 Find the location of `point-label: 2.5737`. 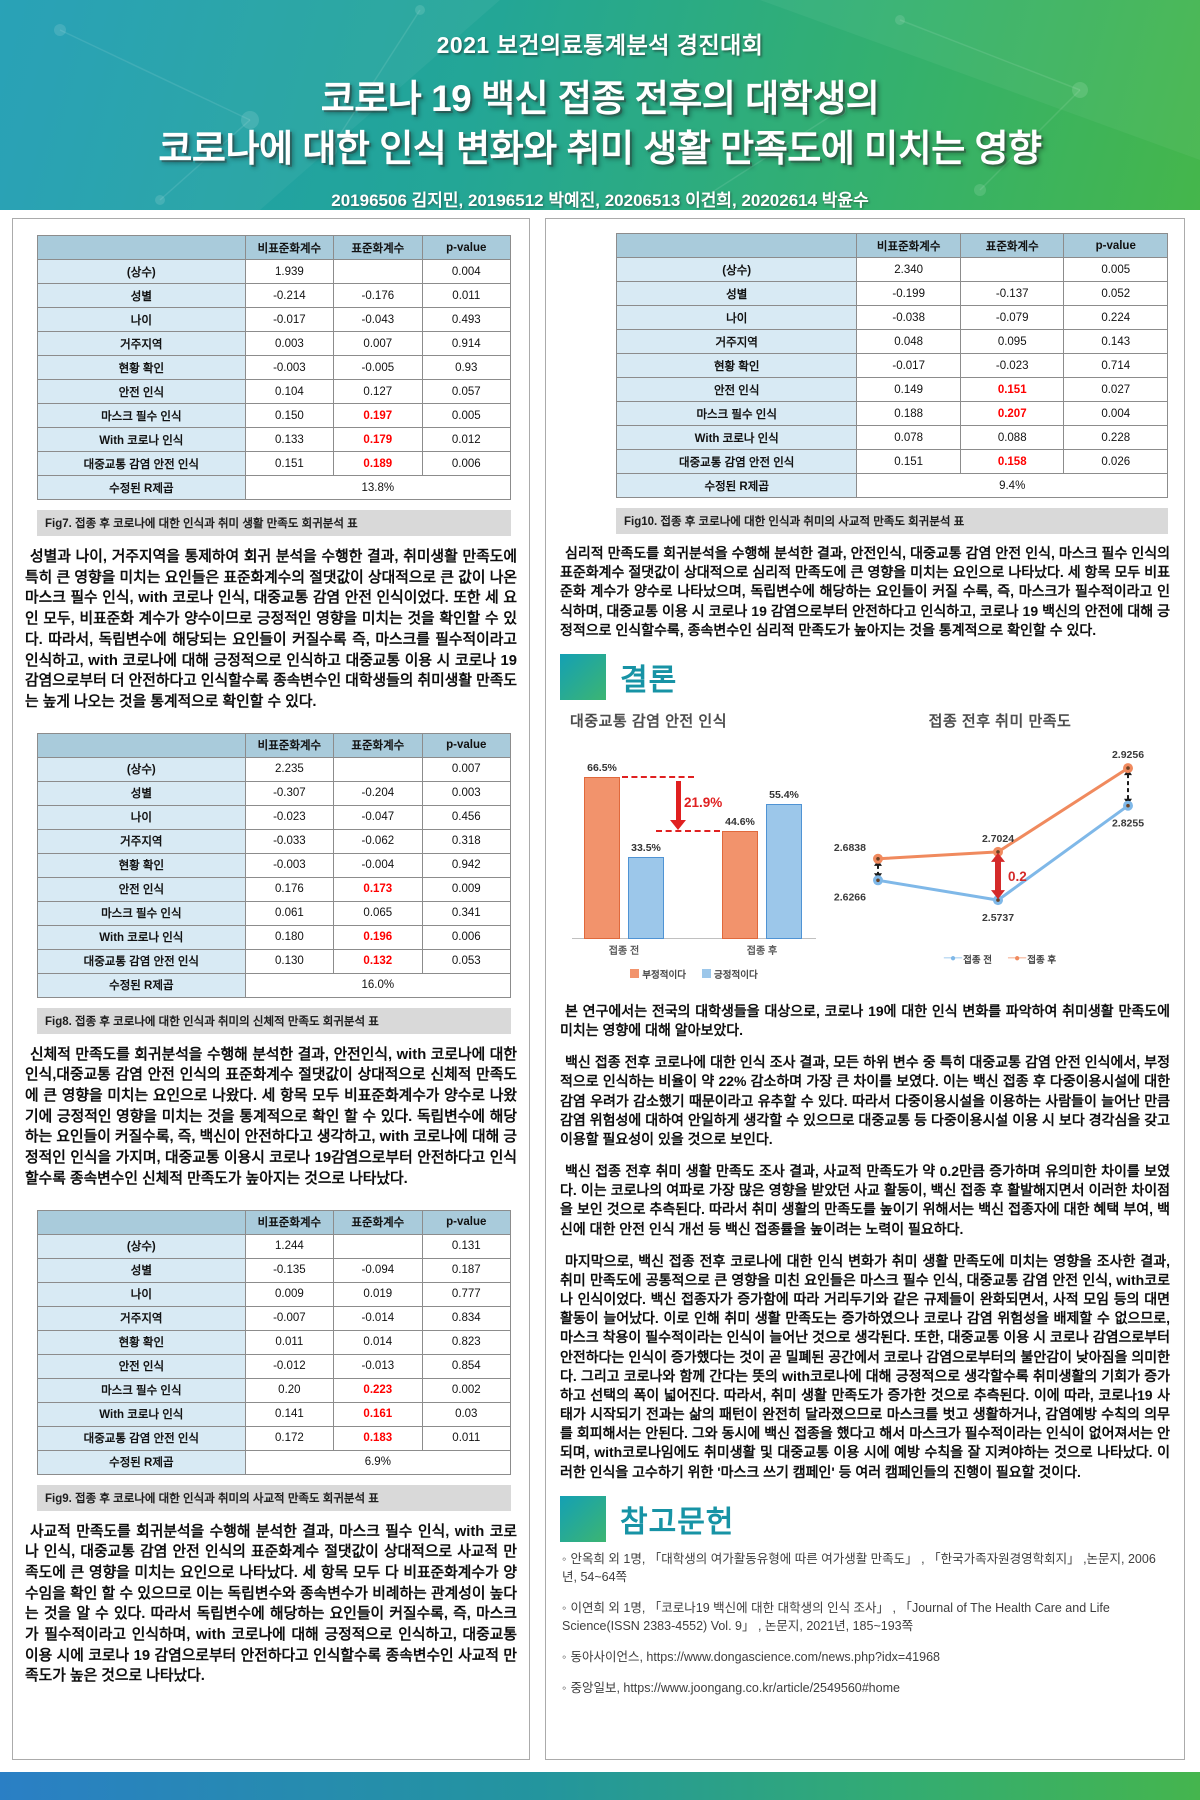

point-label: 2.5737 is located at coordinates (998, 918).